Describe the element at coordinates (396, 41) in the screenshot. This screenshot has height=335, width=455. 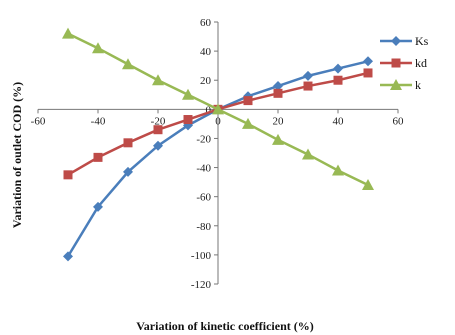
I see `legend-marker-Ks` at that location.